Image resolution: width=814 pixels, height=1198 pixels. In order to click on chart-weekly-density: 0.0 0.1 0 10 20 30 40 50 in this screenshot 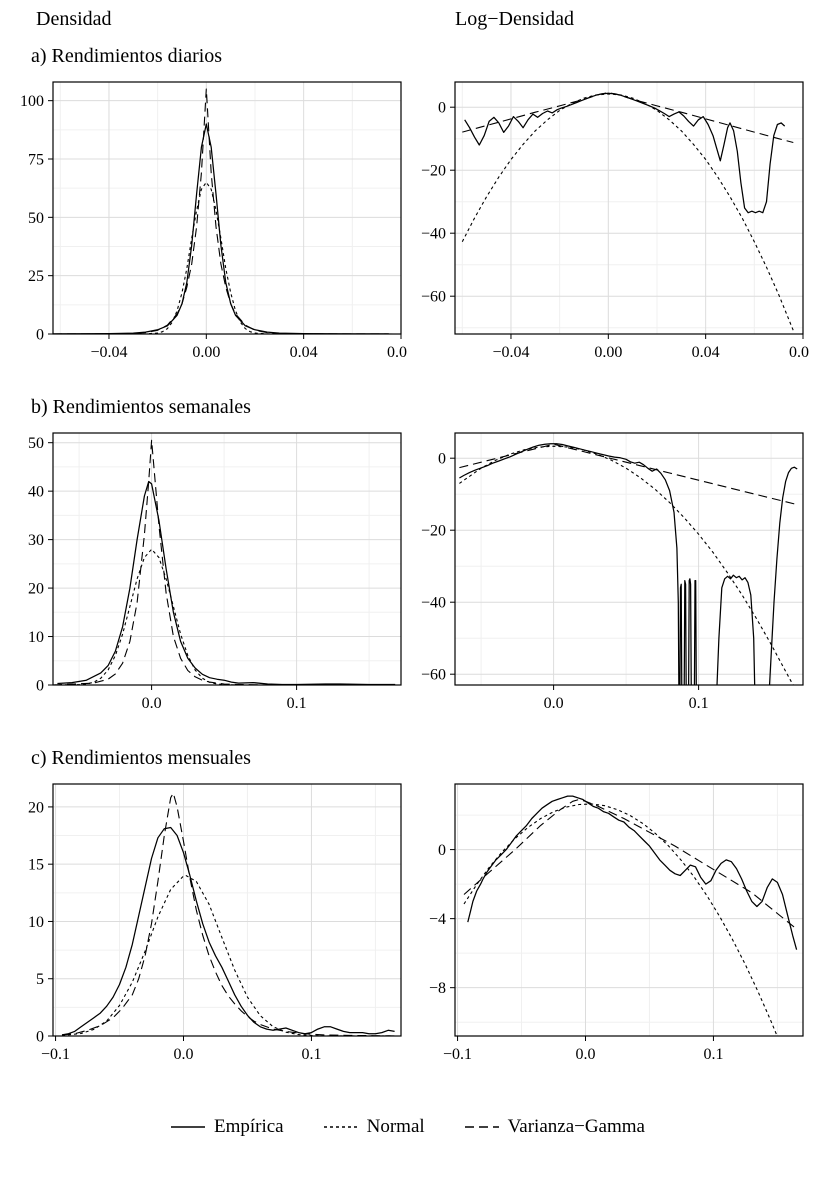, I will do `click(206, 575)`.